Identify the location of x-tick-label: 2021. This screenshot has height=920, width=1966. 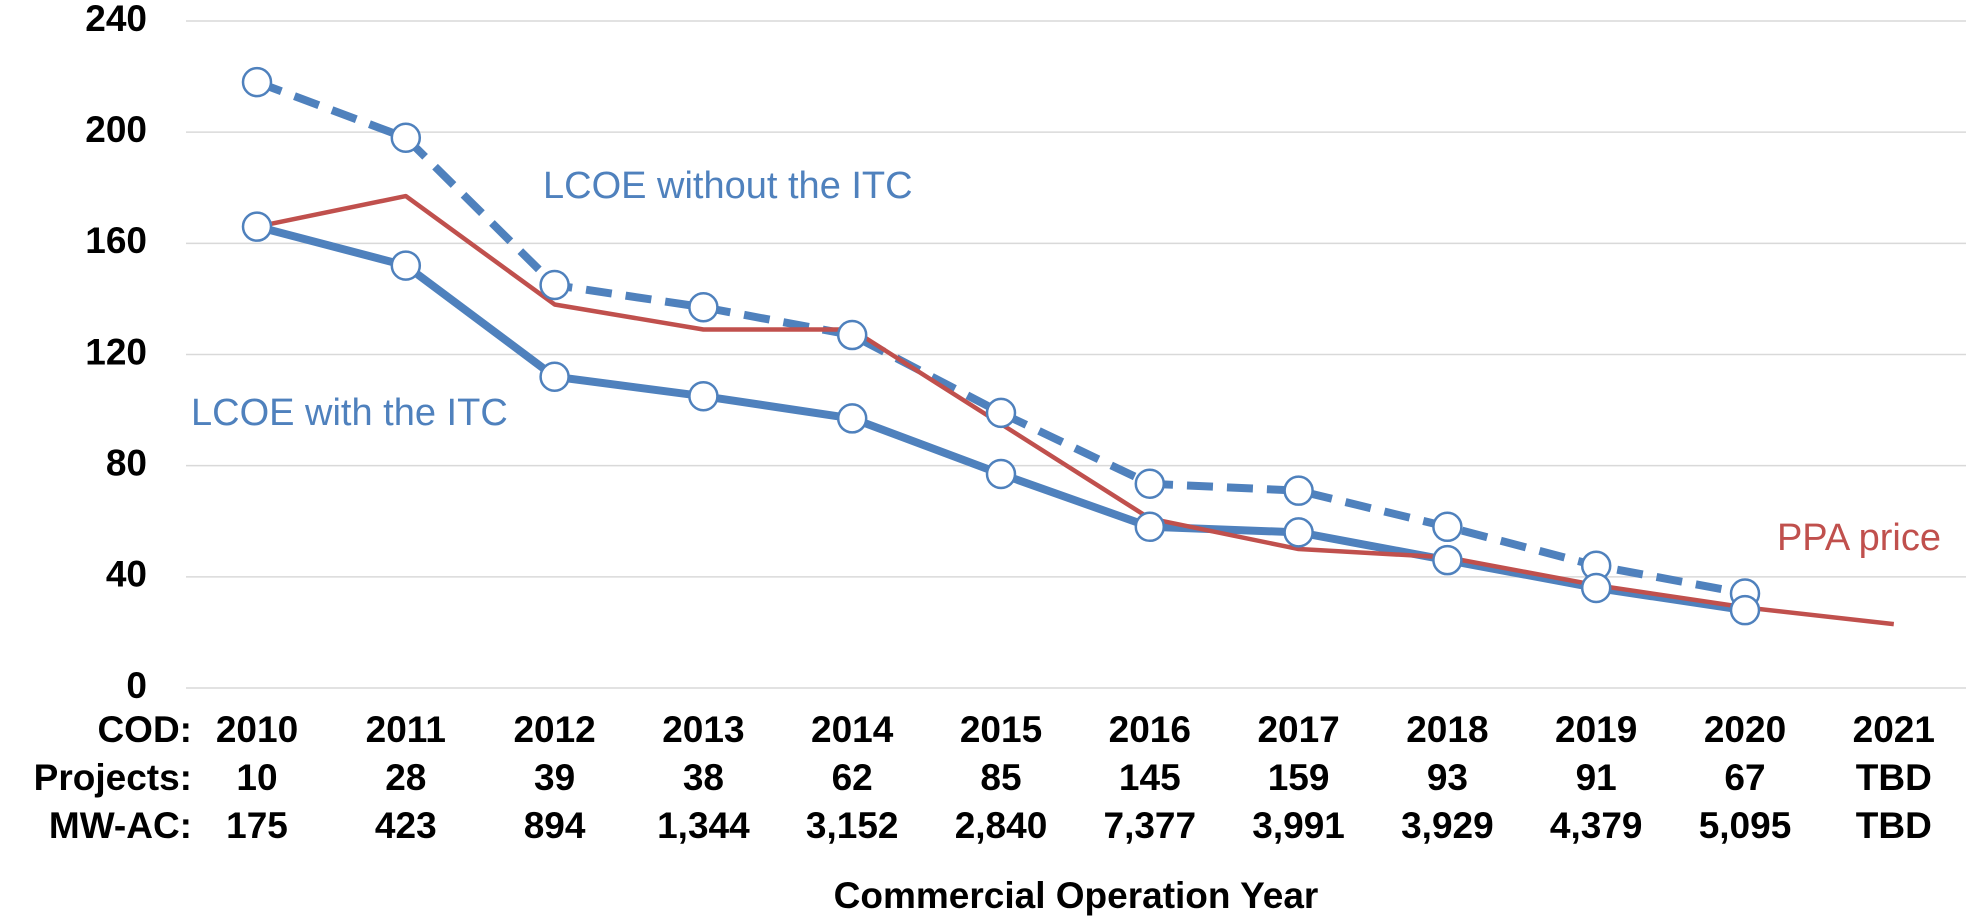
(1894, 729).